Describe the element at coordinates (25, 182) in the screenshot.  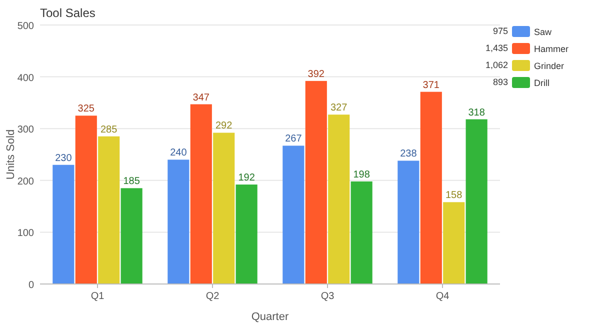
I see `y-tick-label: 200` at that location.